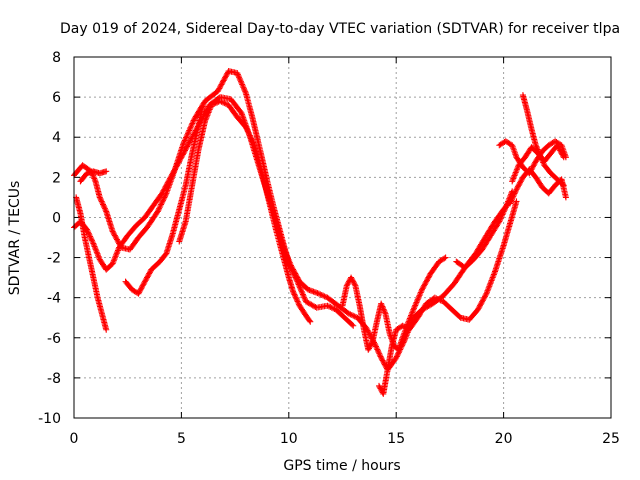 This screenshot has width=640, height=480. What do you see at coordinates (15, 238) in the screenshot?
I see `y-axis-label: SDTVAR / TECUs` at bounding box center [15, 238].